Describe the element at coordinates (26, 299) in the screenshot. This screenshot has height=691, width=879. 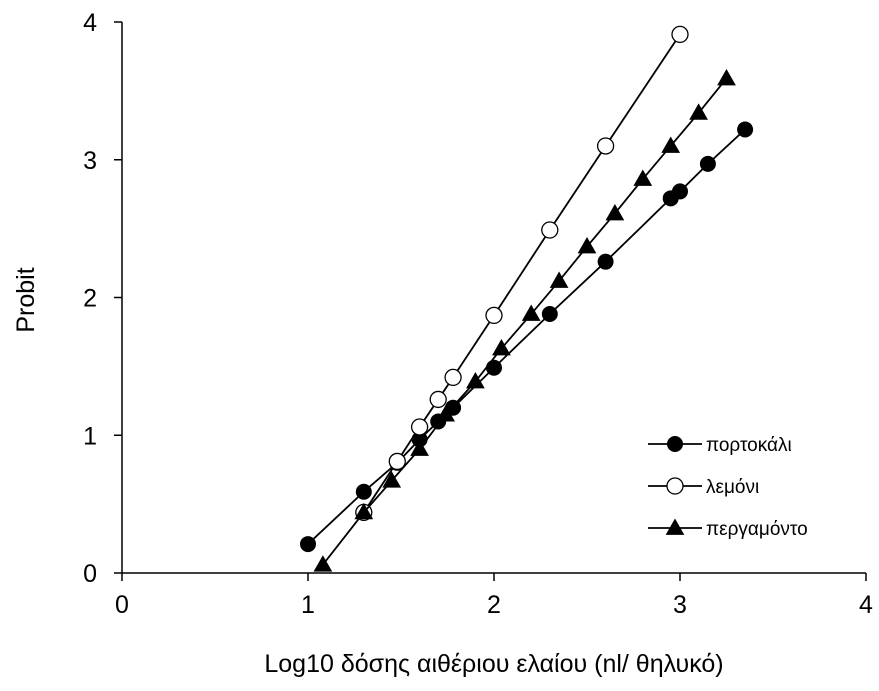
I see `y-axis-title: Probit` at that location.